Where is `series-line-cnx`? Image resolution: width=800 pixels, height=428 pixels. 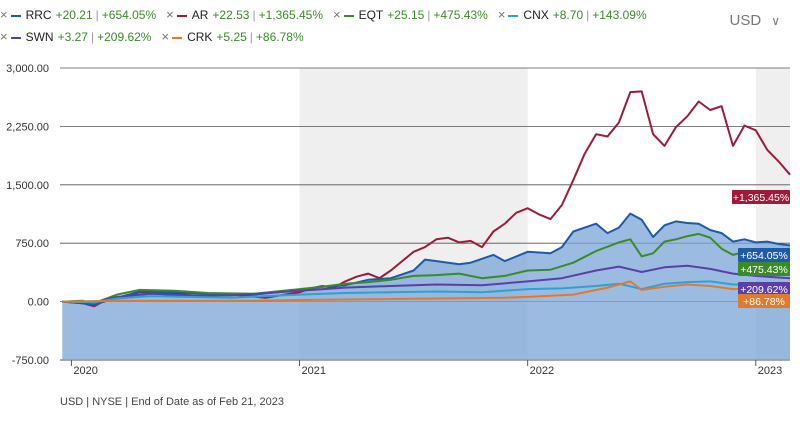
series-line-cnx is located at coordinates (426, 292).